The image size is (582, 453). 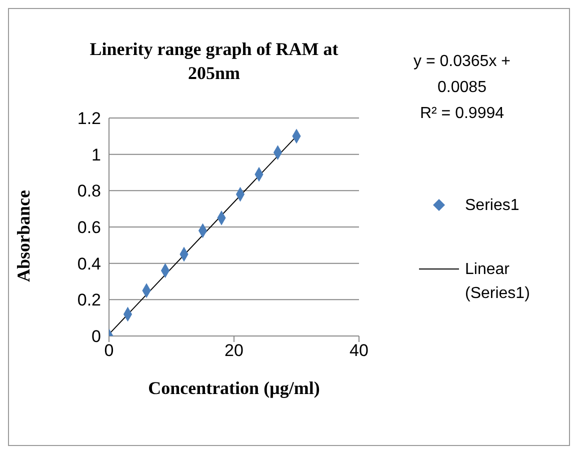 What do you see at coordinates (89, 118) in the screenshot?
I see `y-tick-label: 1.2` at bounding box center [89, 118].